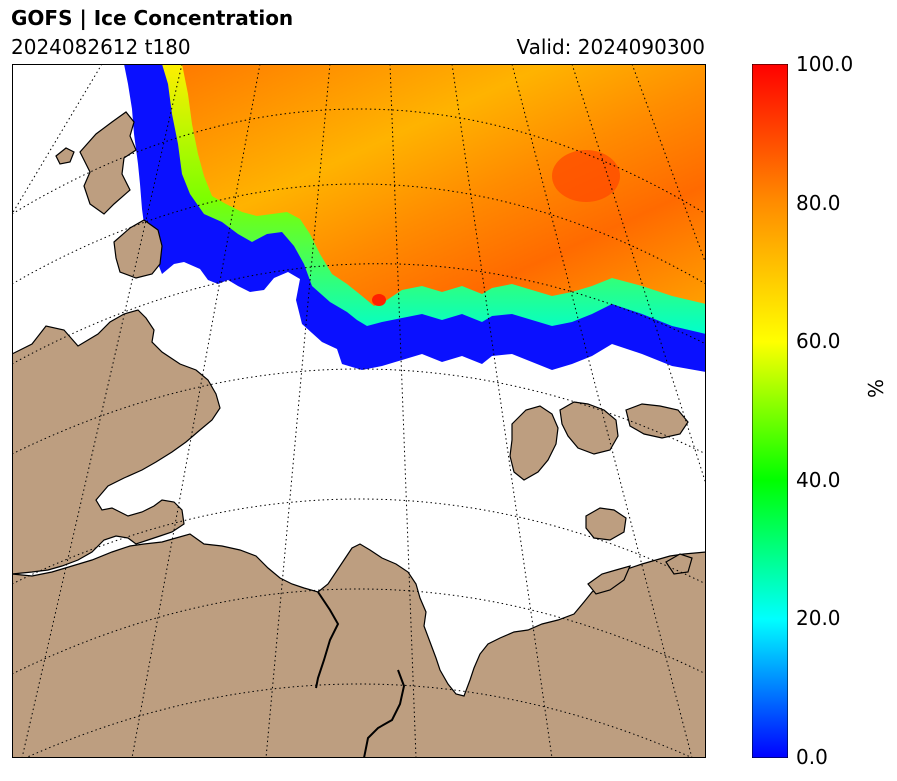  Describe the element at coordinates (360, 674) in the screenshot. I see `rivers` at that location.